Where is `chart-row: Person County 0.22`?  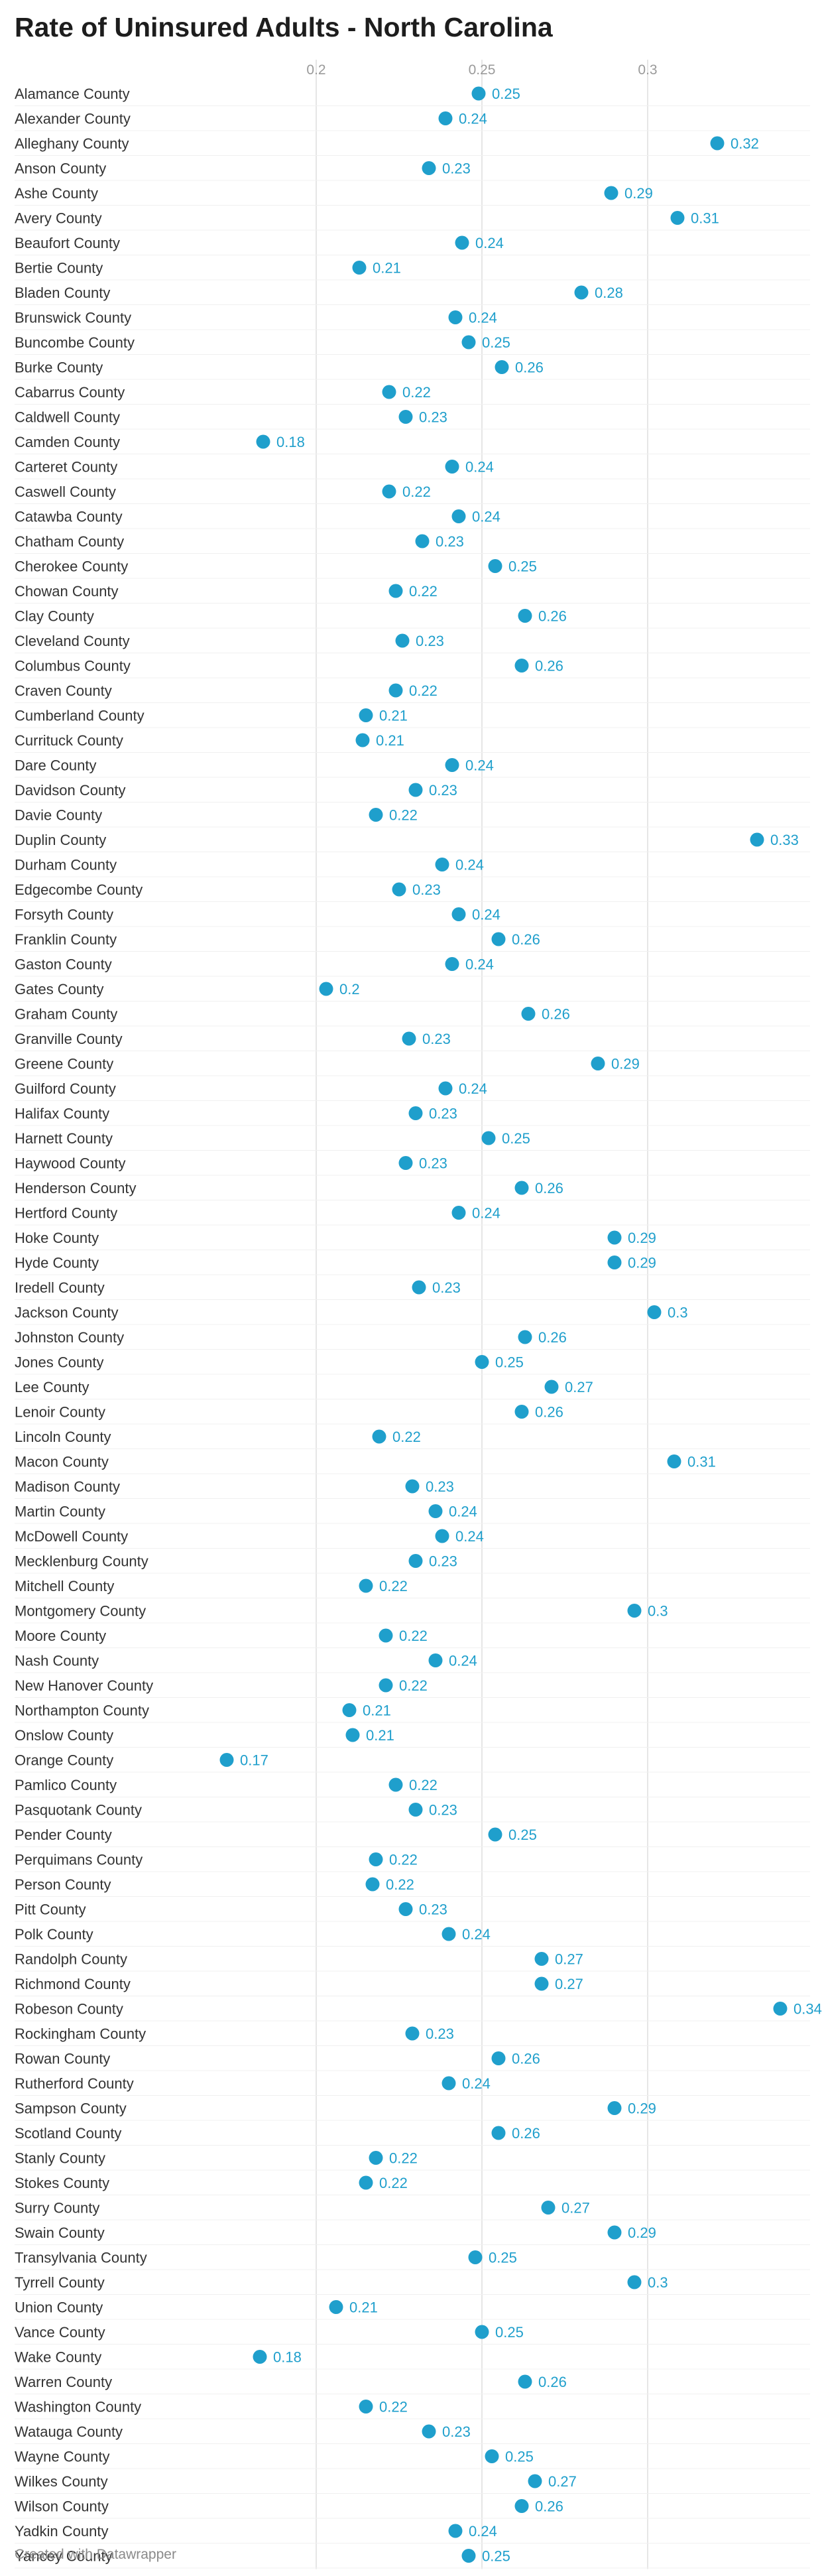 chart-row: Person County 0.22 is located at coordinates (412, 1887).